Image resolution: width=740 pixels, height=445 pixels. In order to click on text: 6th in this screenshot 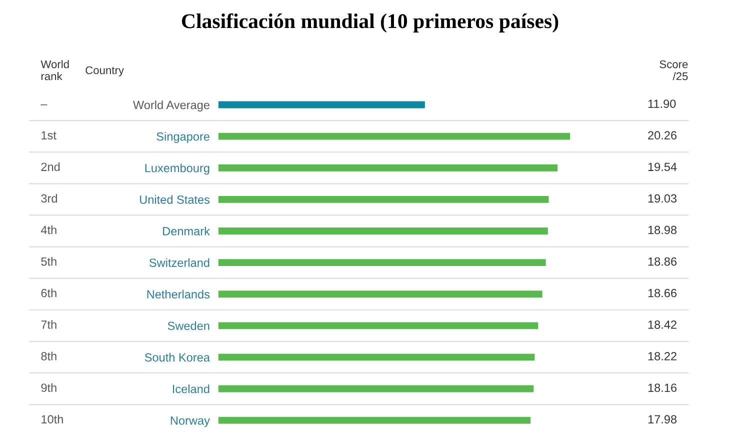, I will do `click(48, 293)`.